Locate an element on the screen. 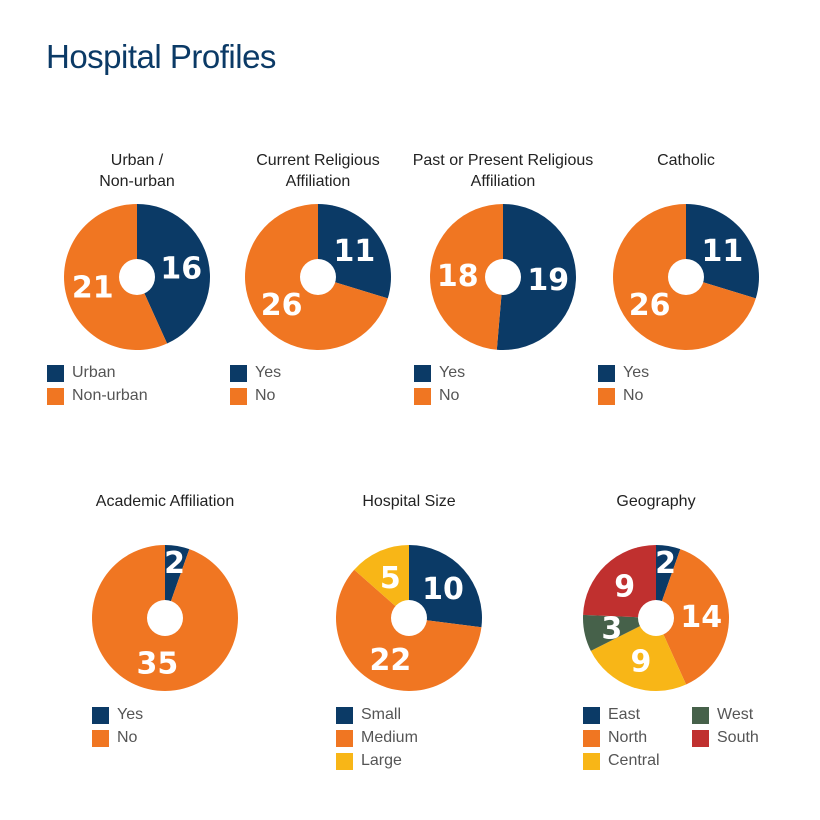  data-label: 5 is located at coordinates (390, 578).